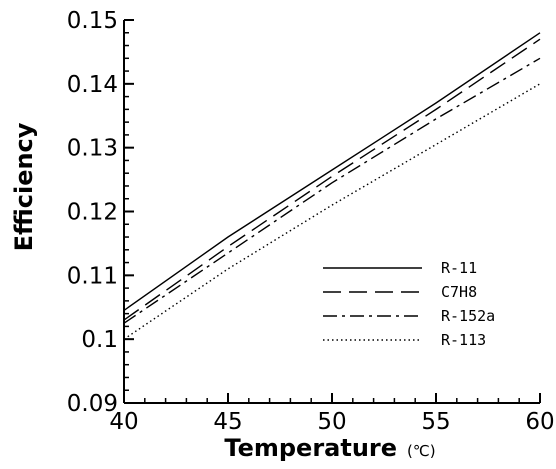 This screenshot has width=556, height=469. I want to click on legend-label-r-113: R-113, so click(463, 340).